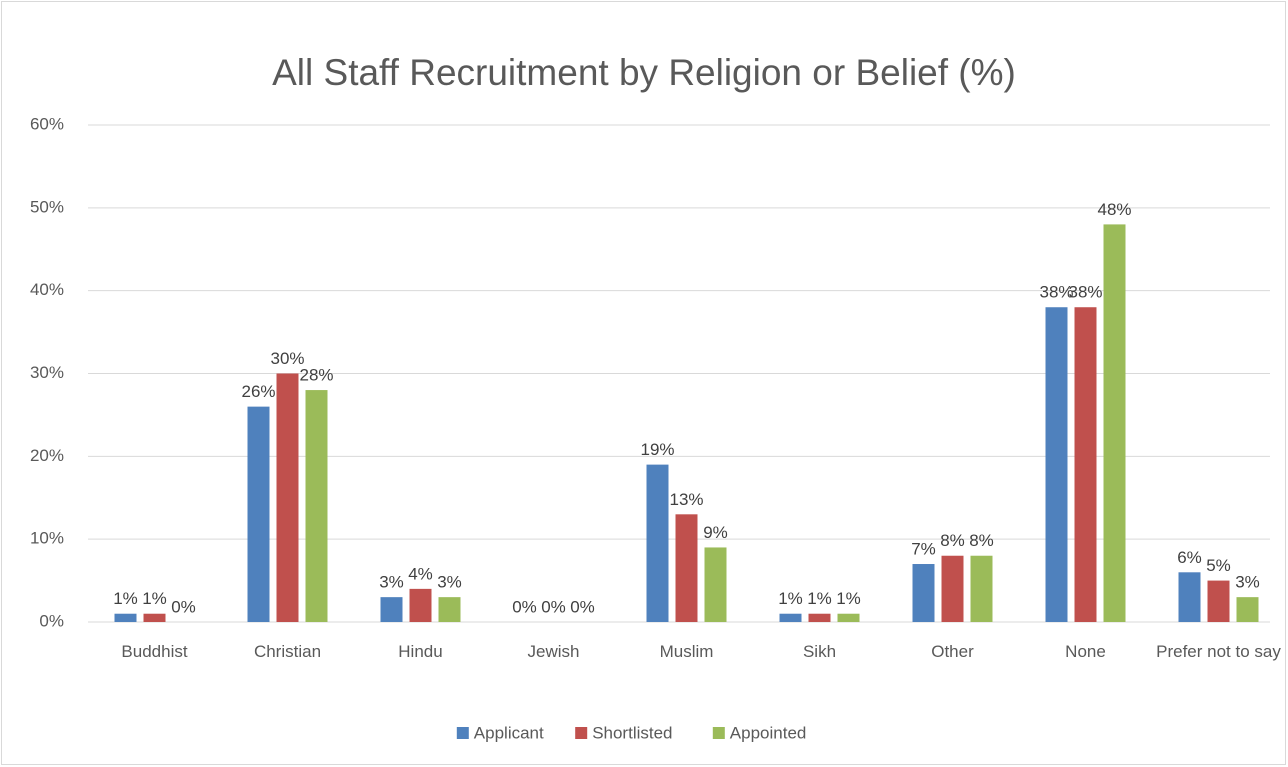 The width and height of the screenshot is (1288, 767). What do you see at coordinates (420, 573) in the screenshot?
I see `data-label: 4%` at bounding box center [420, 573].